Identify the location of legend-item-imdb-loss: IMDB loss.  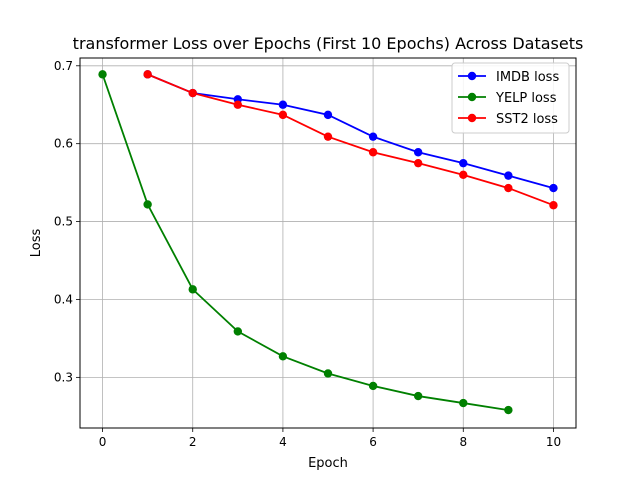
(508, 77).